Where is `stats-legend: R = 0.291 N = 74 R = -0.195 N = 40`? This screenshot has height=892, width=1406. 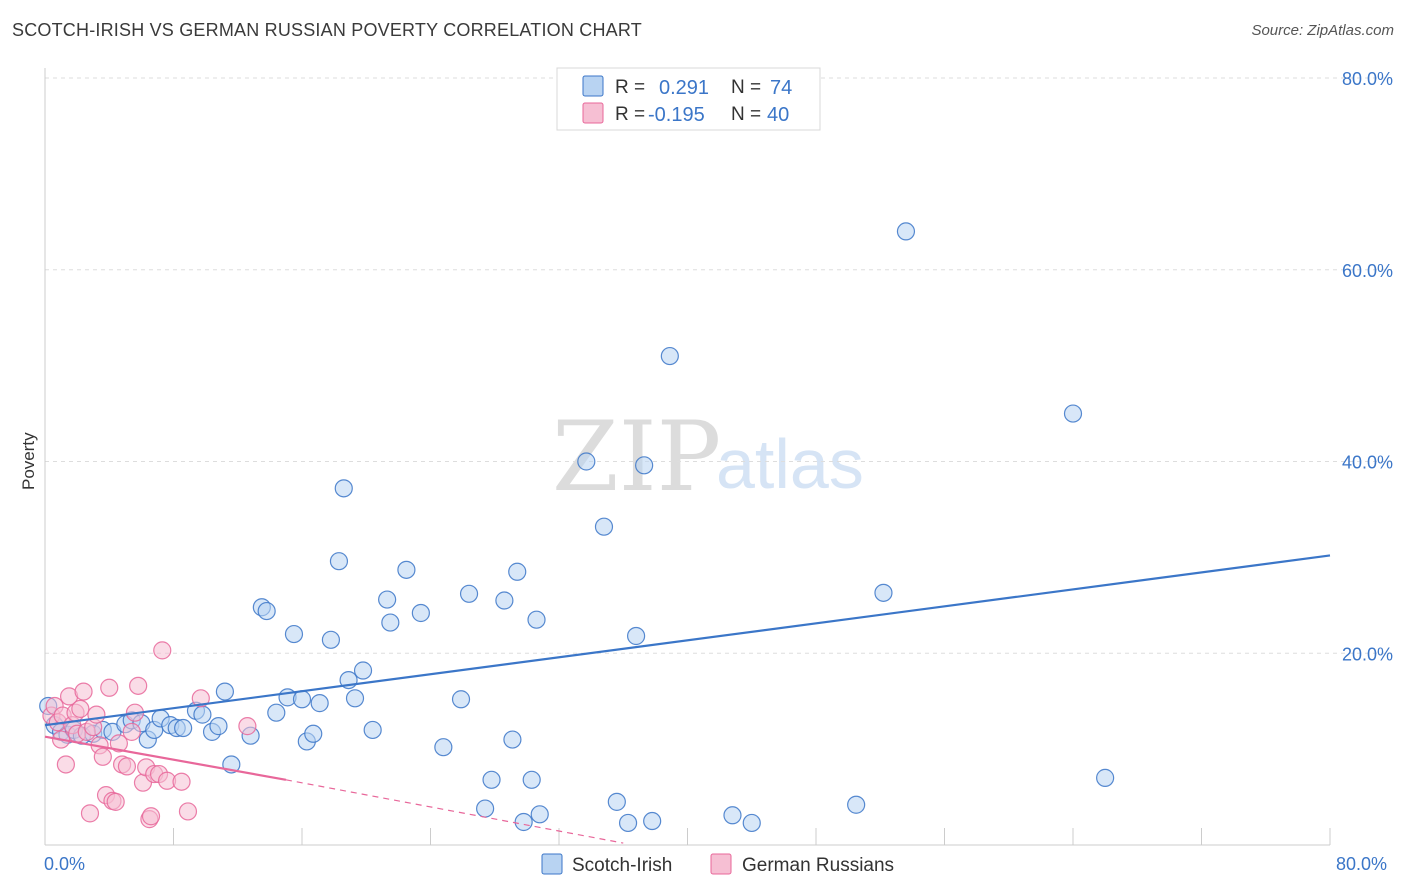
stats-legend: R = 0.291 N = 74 R = -0.195 N = 40 is located at coordinates (688, 99).